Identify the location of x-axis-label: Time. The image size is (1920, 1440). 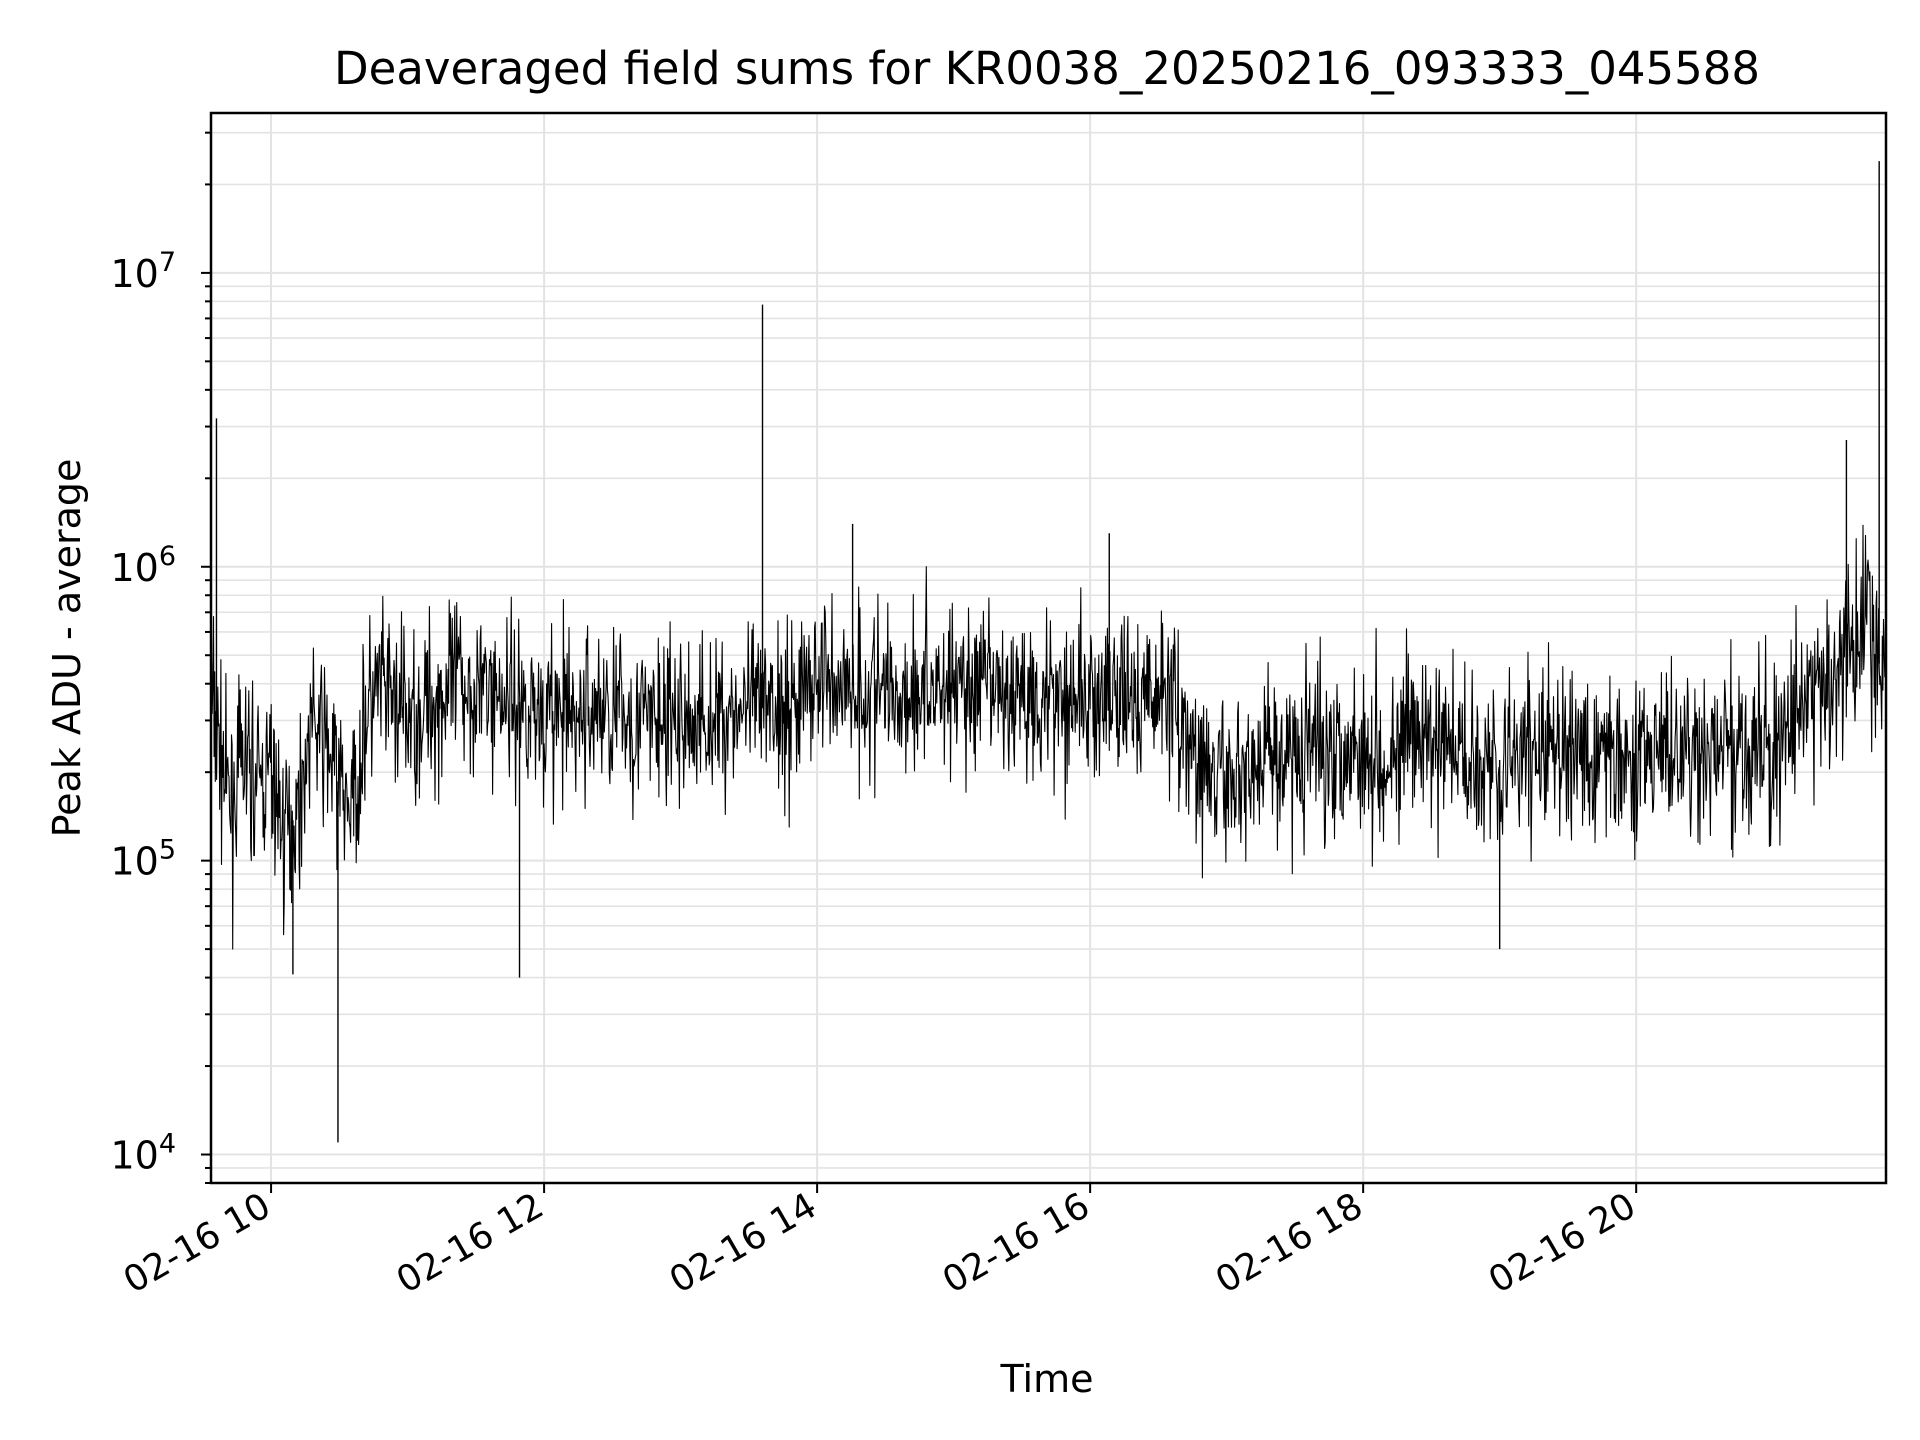
(1047, 1379).